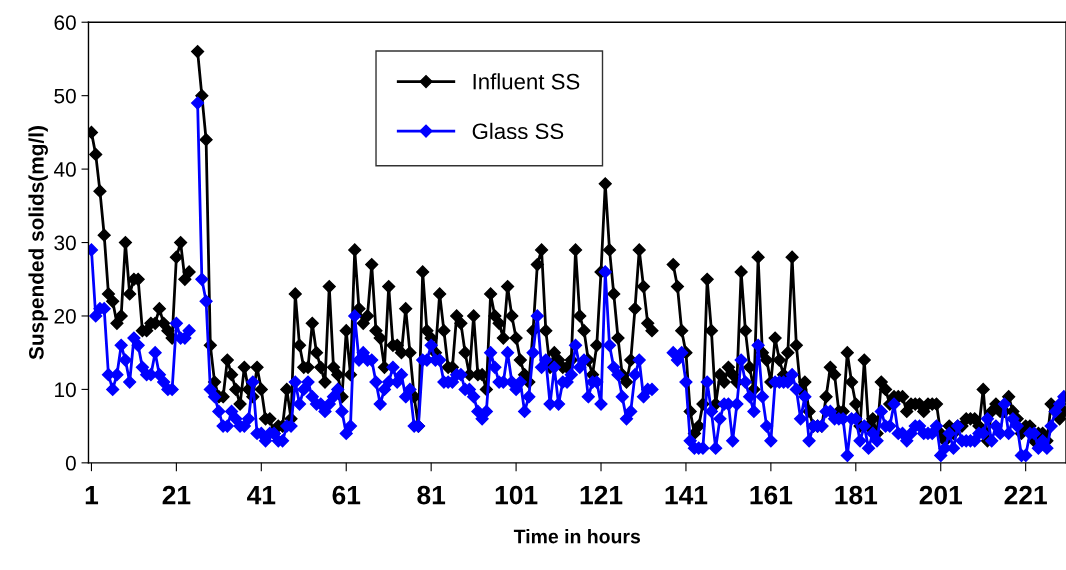 The image size is (1066, 570). I want to click on x-tick-label: 61, so click(346, 495).